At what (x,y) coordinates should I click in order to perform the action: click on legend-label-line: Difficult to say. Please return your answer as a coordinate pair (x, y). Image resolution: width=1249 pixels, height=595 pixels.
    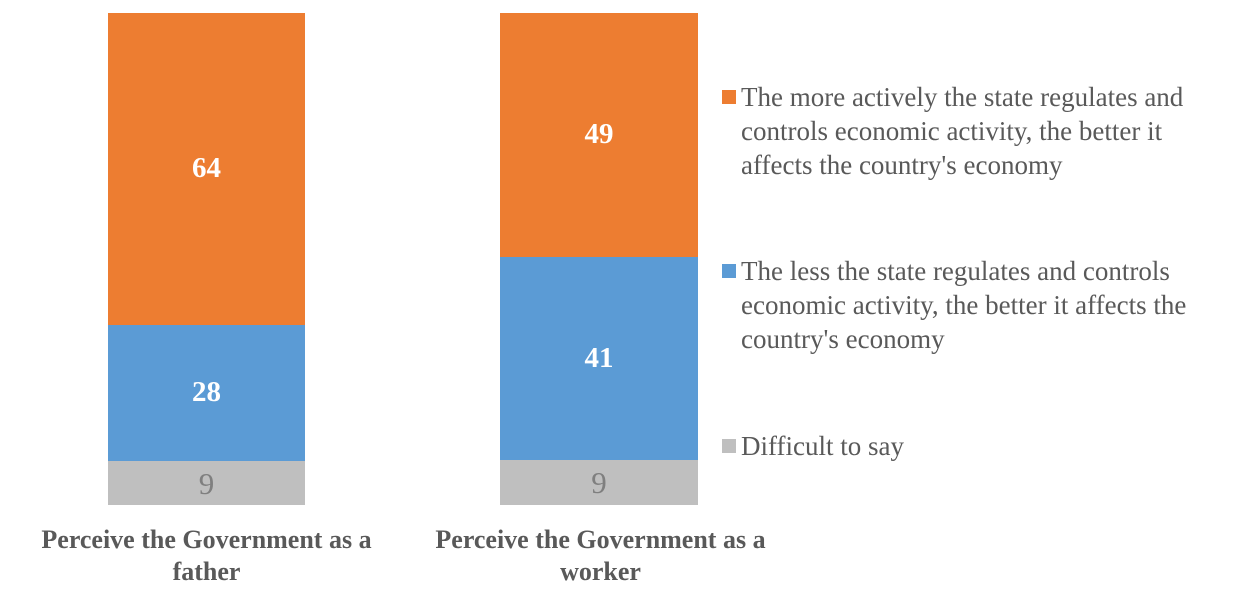
    Looking at the image, I should click on (822, 446).